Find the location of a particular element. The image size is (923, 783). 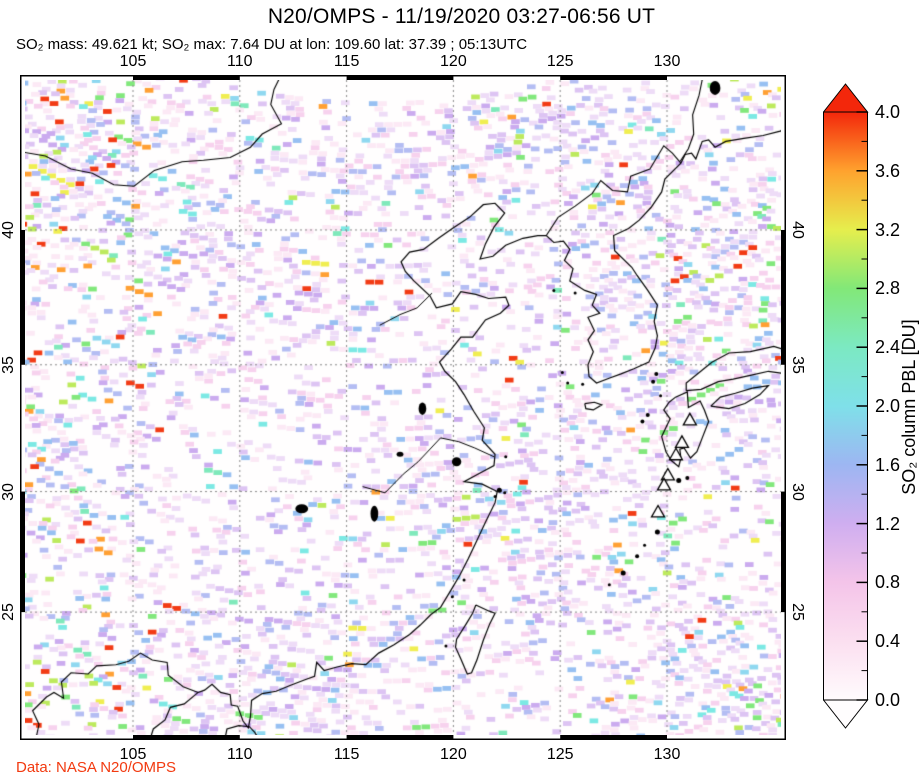

lat-tick-label-left: 25 is located at coordinates (8, 612).